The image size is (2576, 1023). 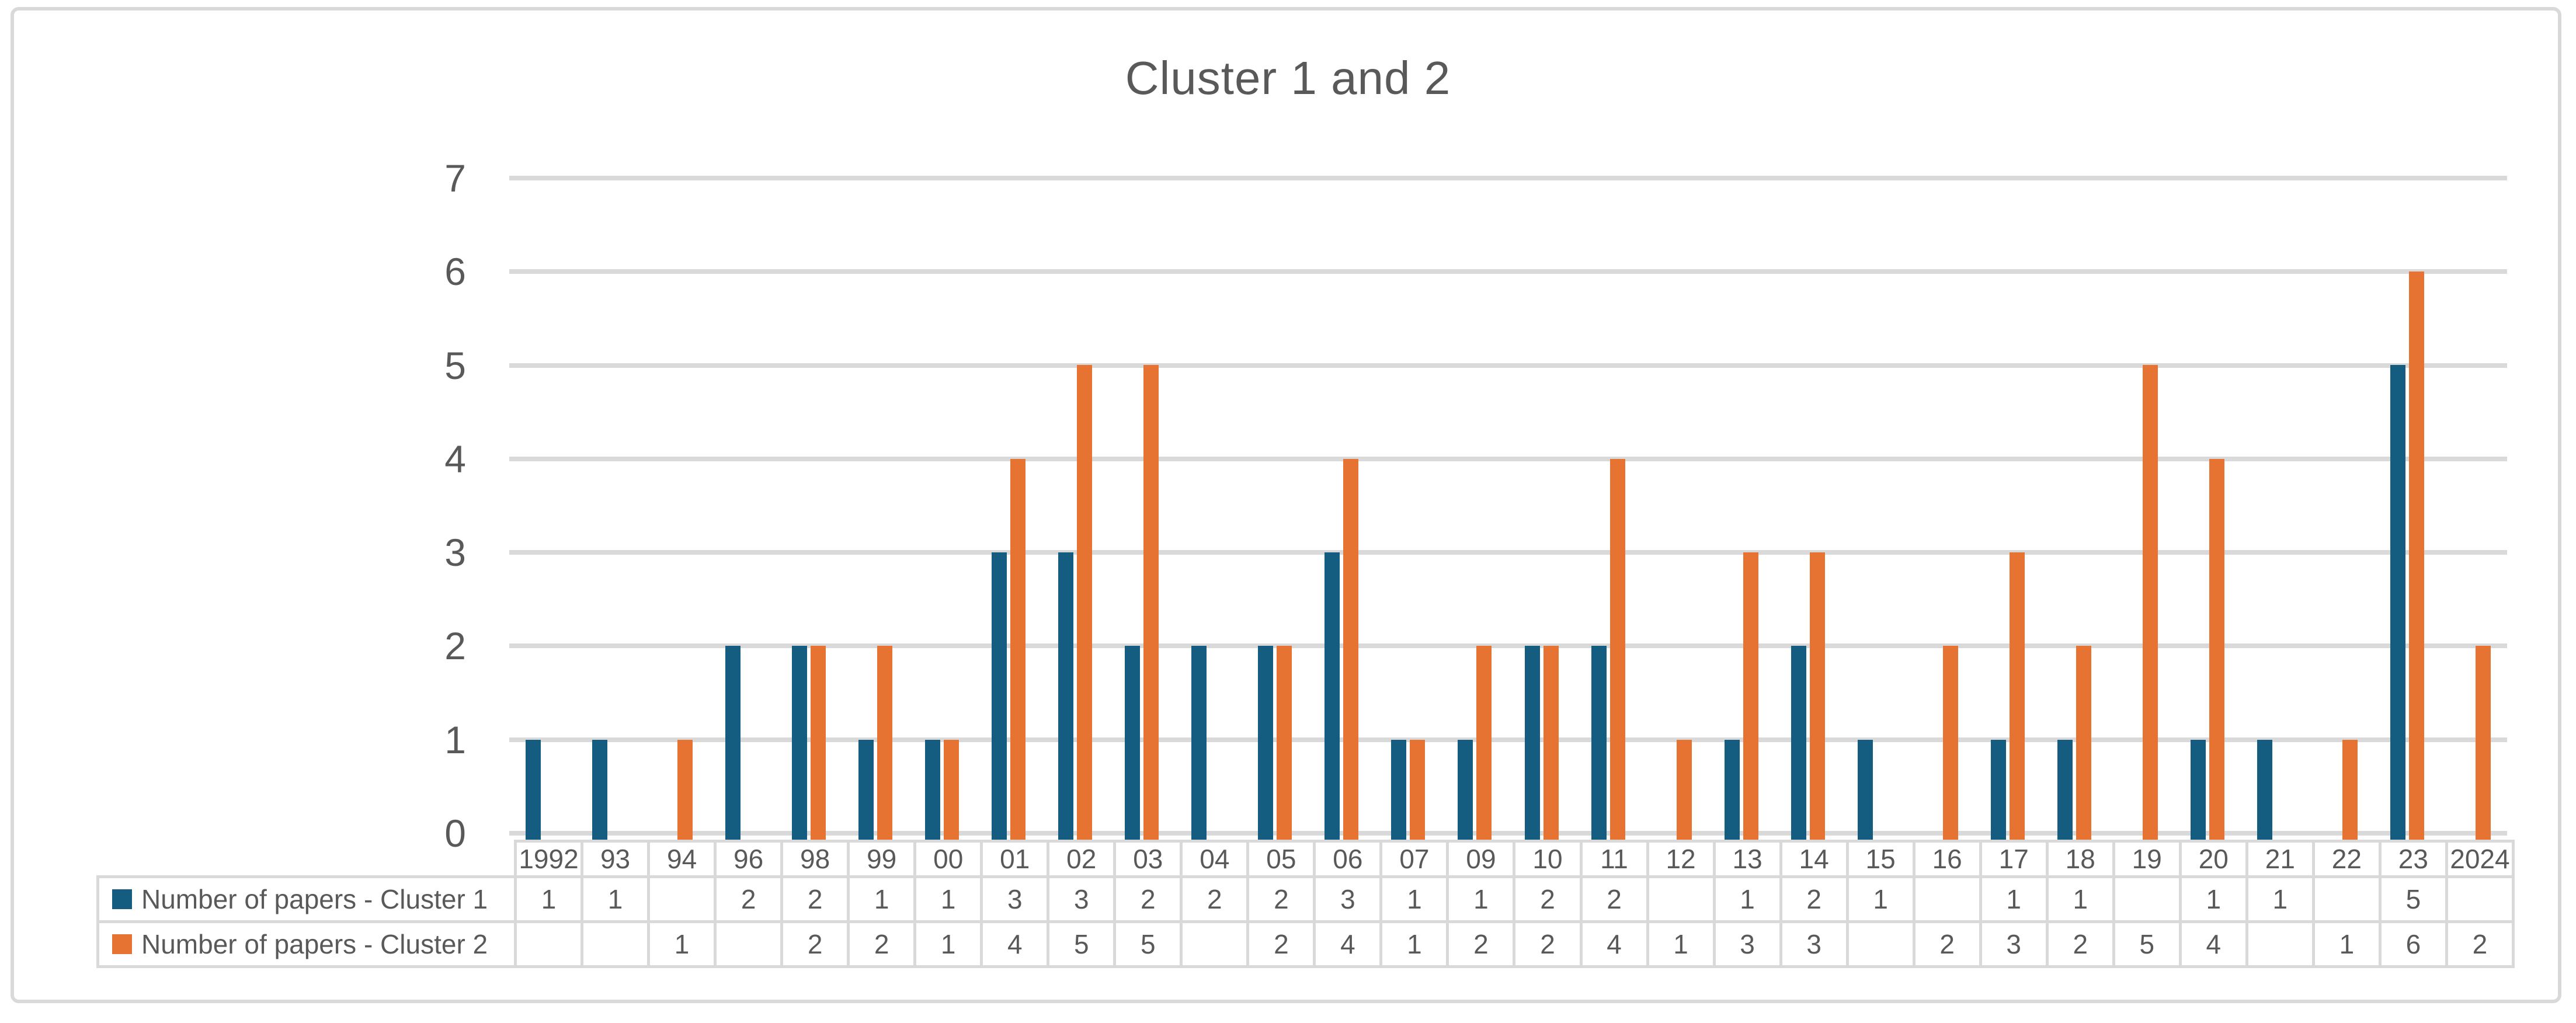 What do you see at coordinates (882, 944) in the screenshot?
I see `value-cell-cluster2-99: 2` at bounding box center [882, 944].